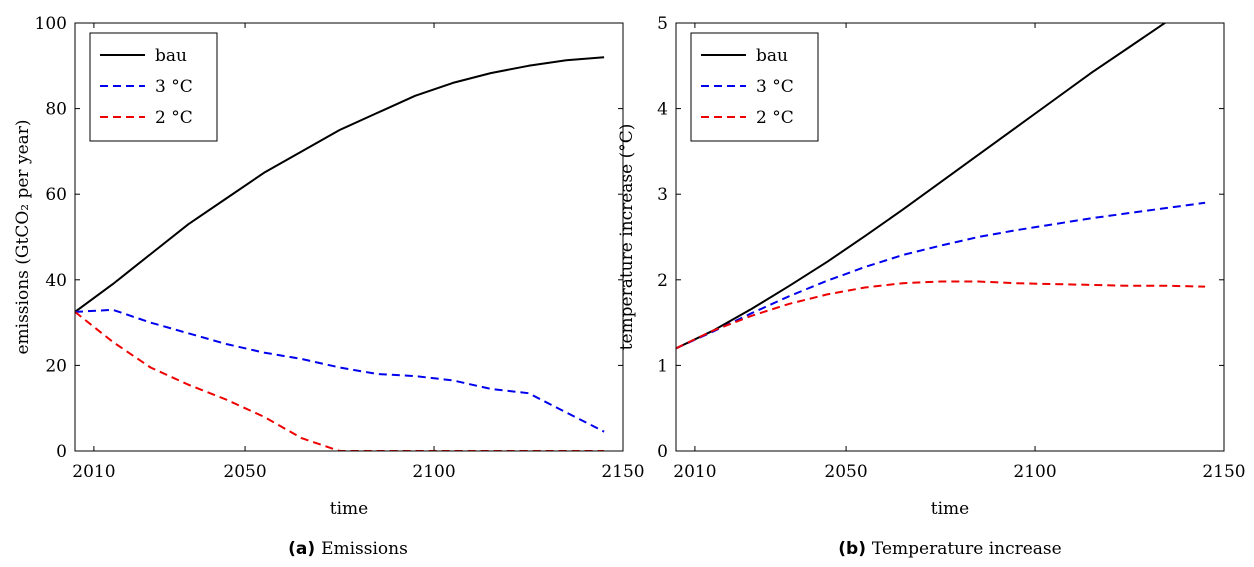 The height and width of the screenshot is (567, 1254). I want to click on y-axis-label: emissions (GtCO₂ per year), so click(23, 236).